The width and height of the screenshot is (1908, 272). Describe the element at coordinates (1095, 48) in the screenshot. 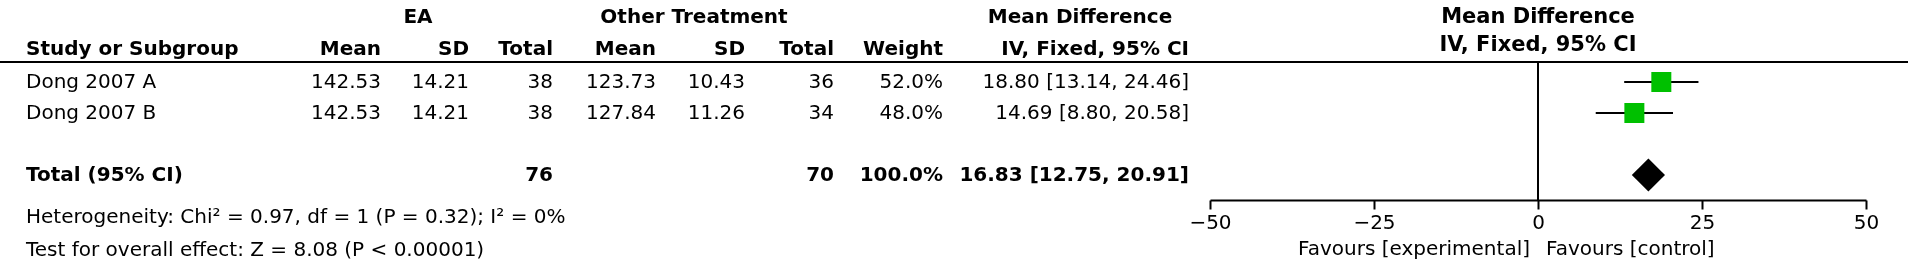

I see `text: IV, Fixed, 95% CI` at that location.